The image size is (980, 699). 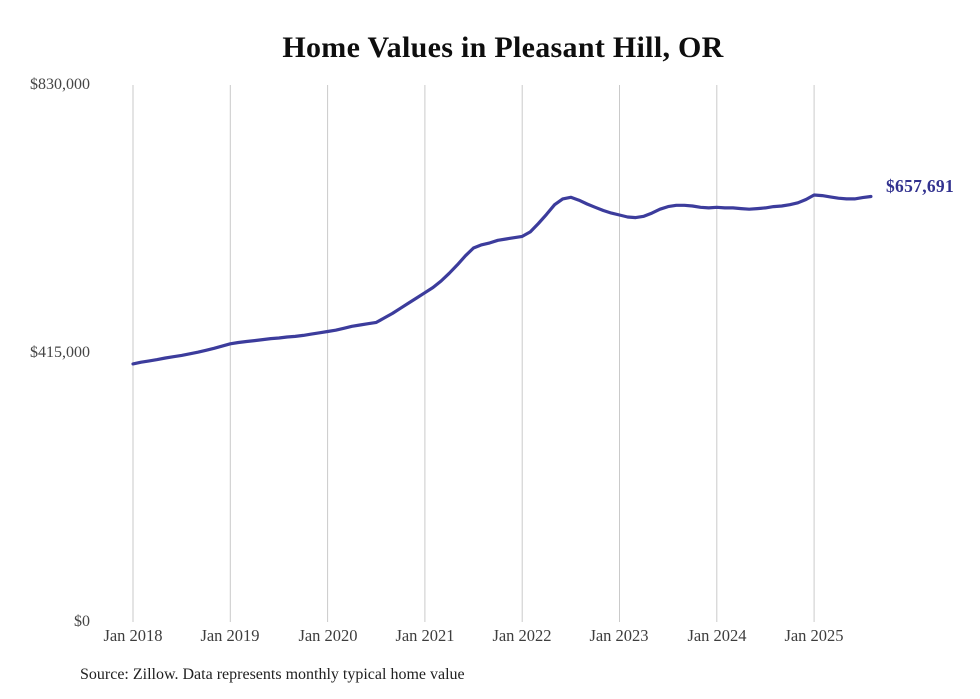 I want to click on y-axis-tick-0: $0, so click(x=82, y=621).